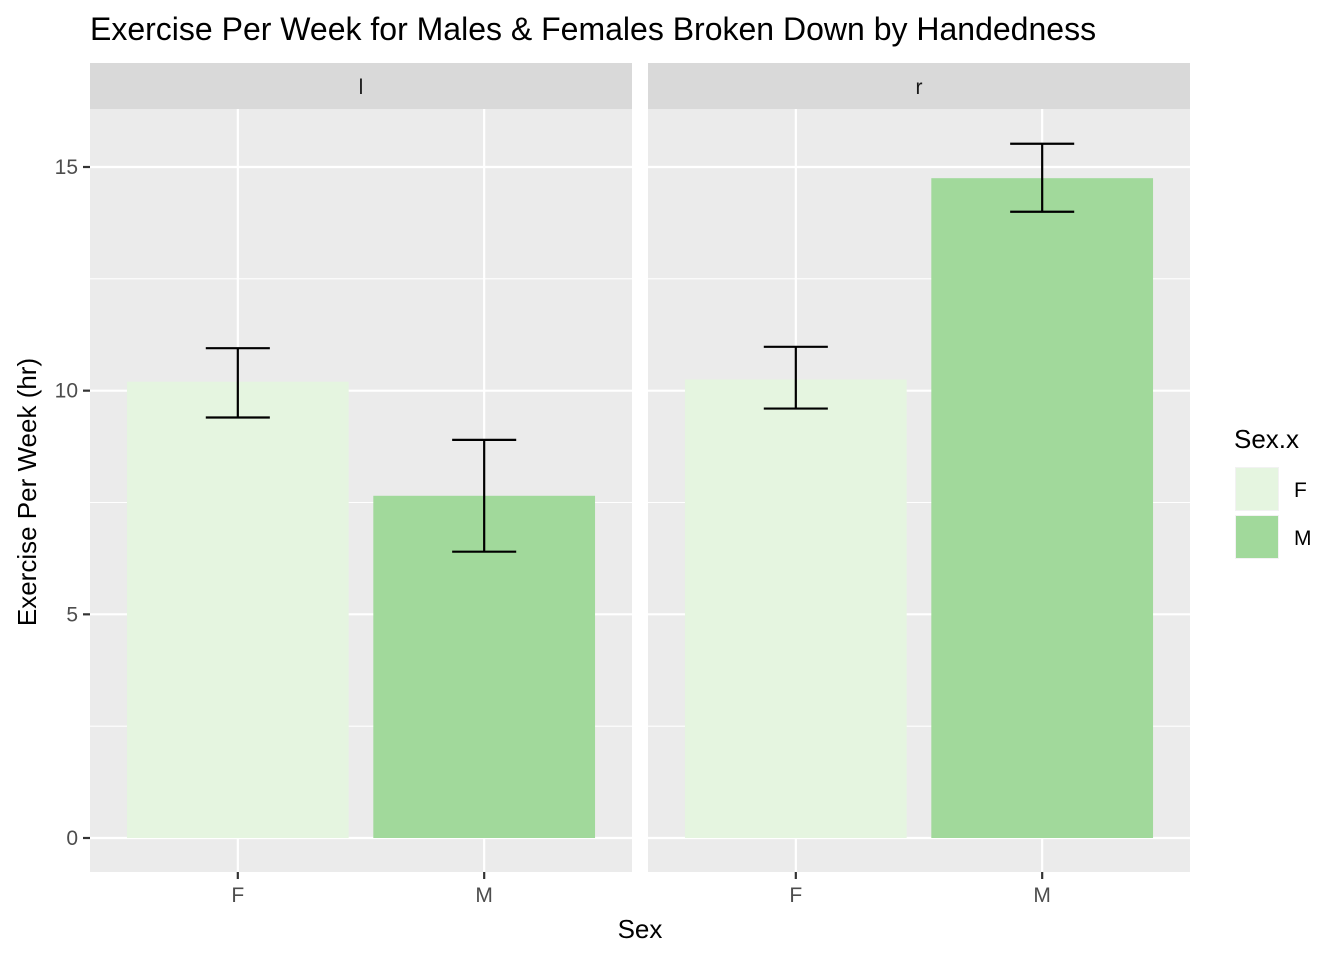  Describe the element at coordinates (1303, 538) in the screenshot. I see `legend-label-M: M` at that location.